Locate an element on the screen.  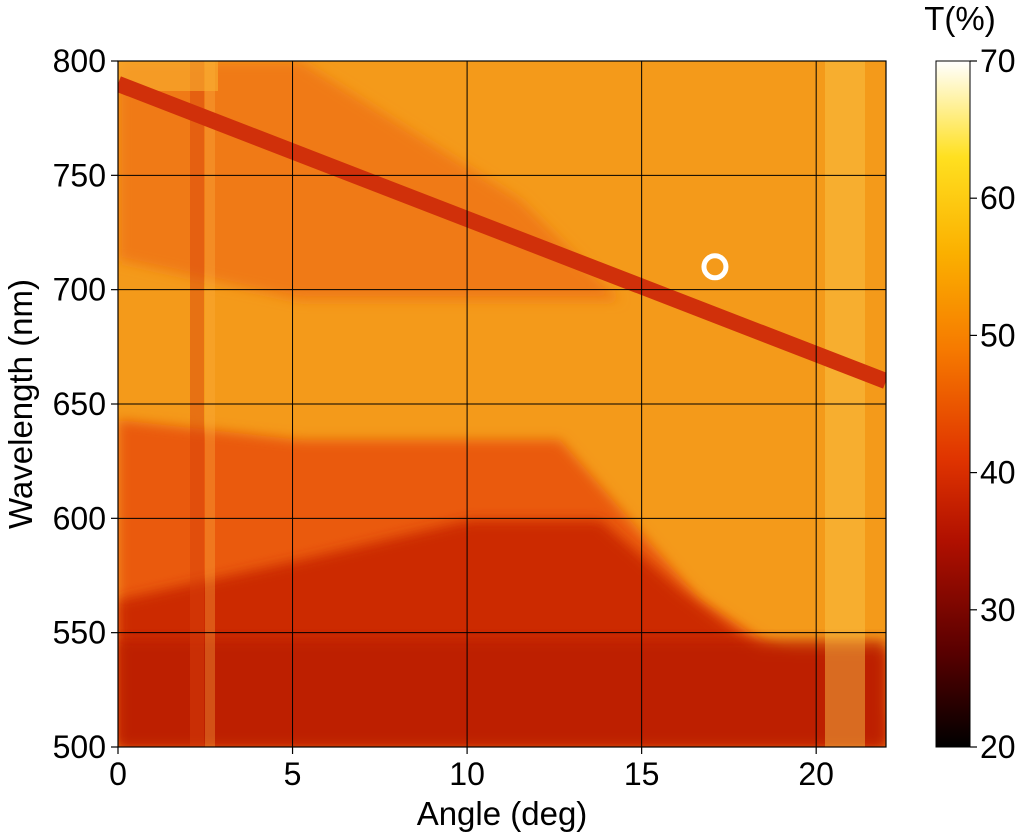
highlight-marker is located at coordinates (715, 267).